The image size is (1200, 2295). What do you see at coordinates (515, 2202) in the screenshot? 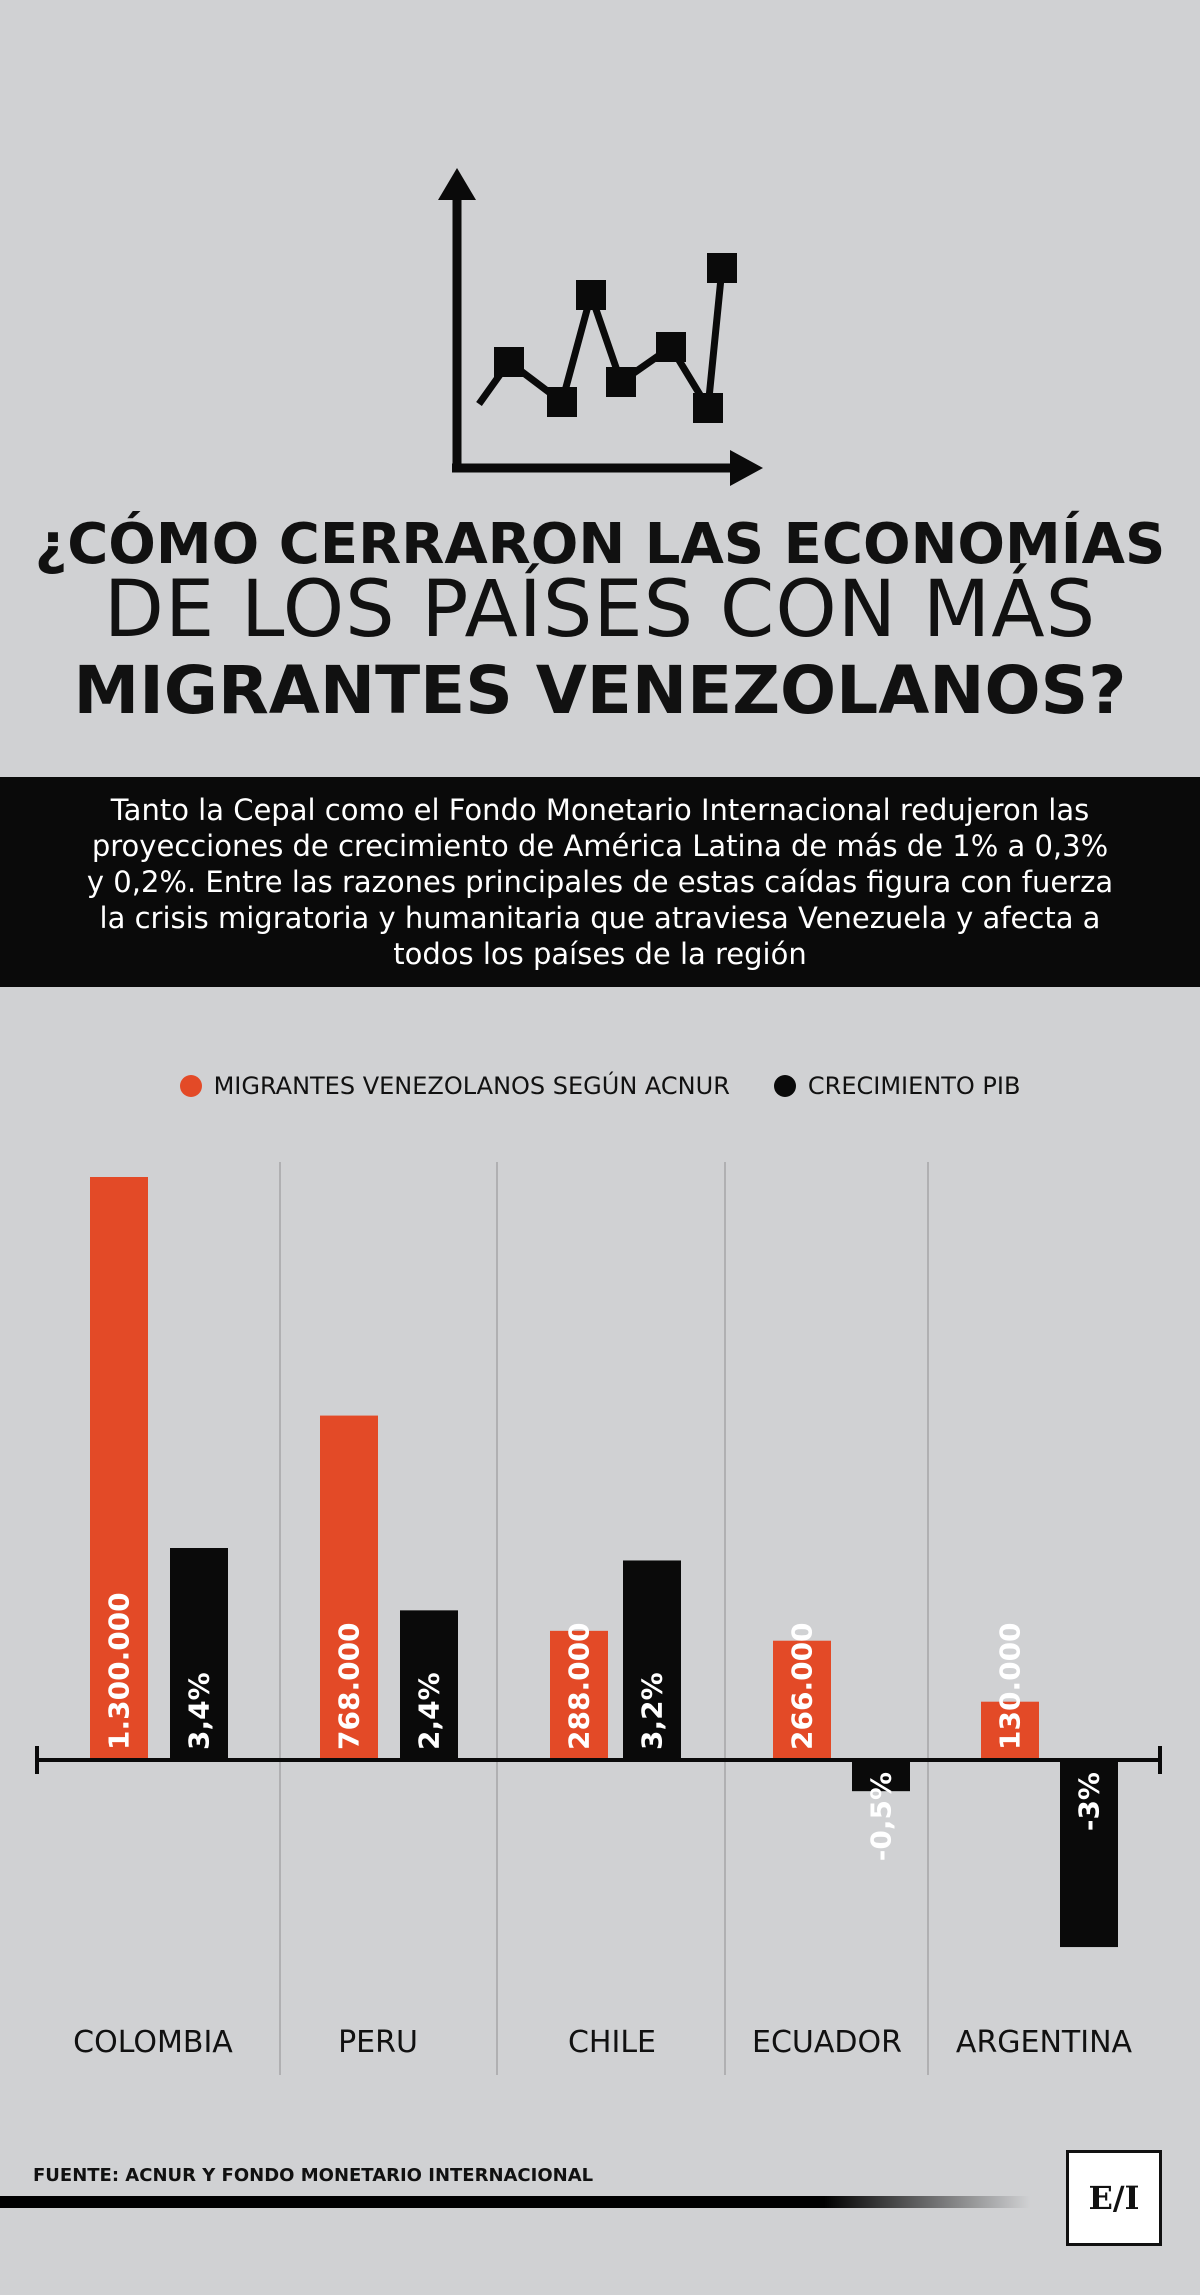
I see `bottom-divider` at bounding box center [515, 2202].